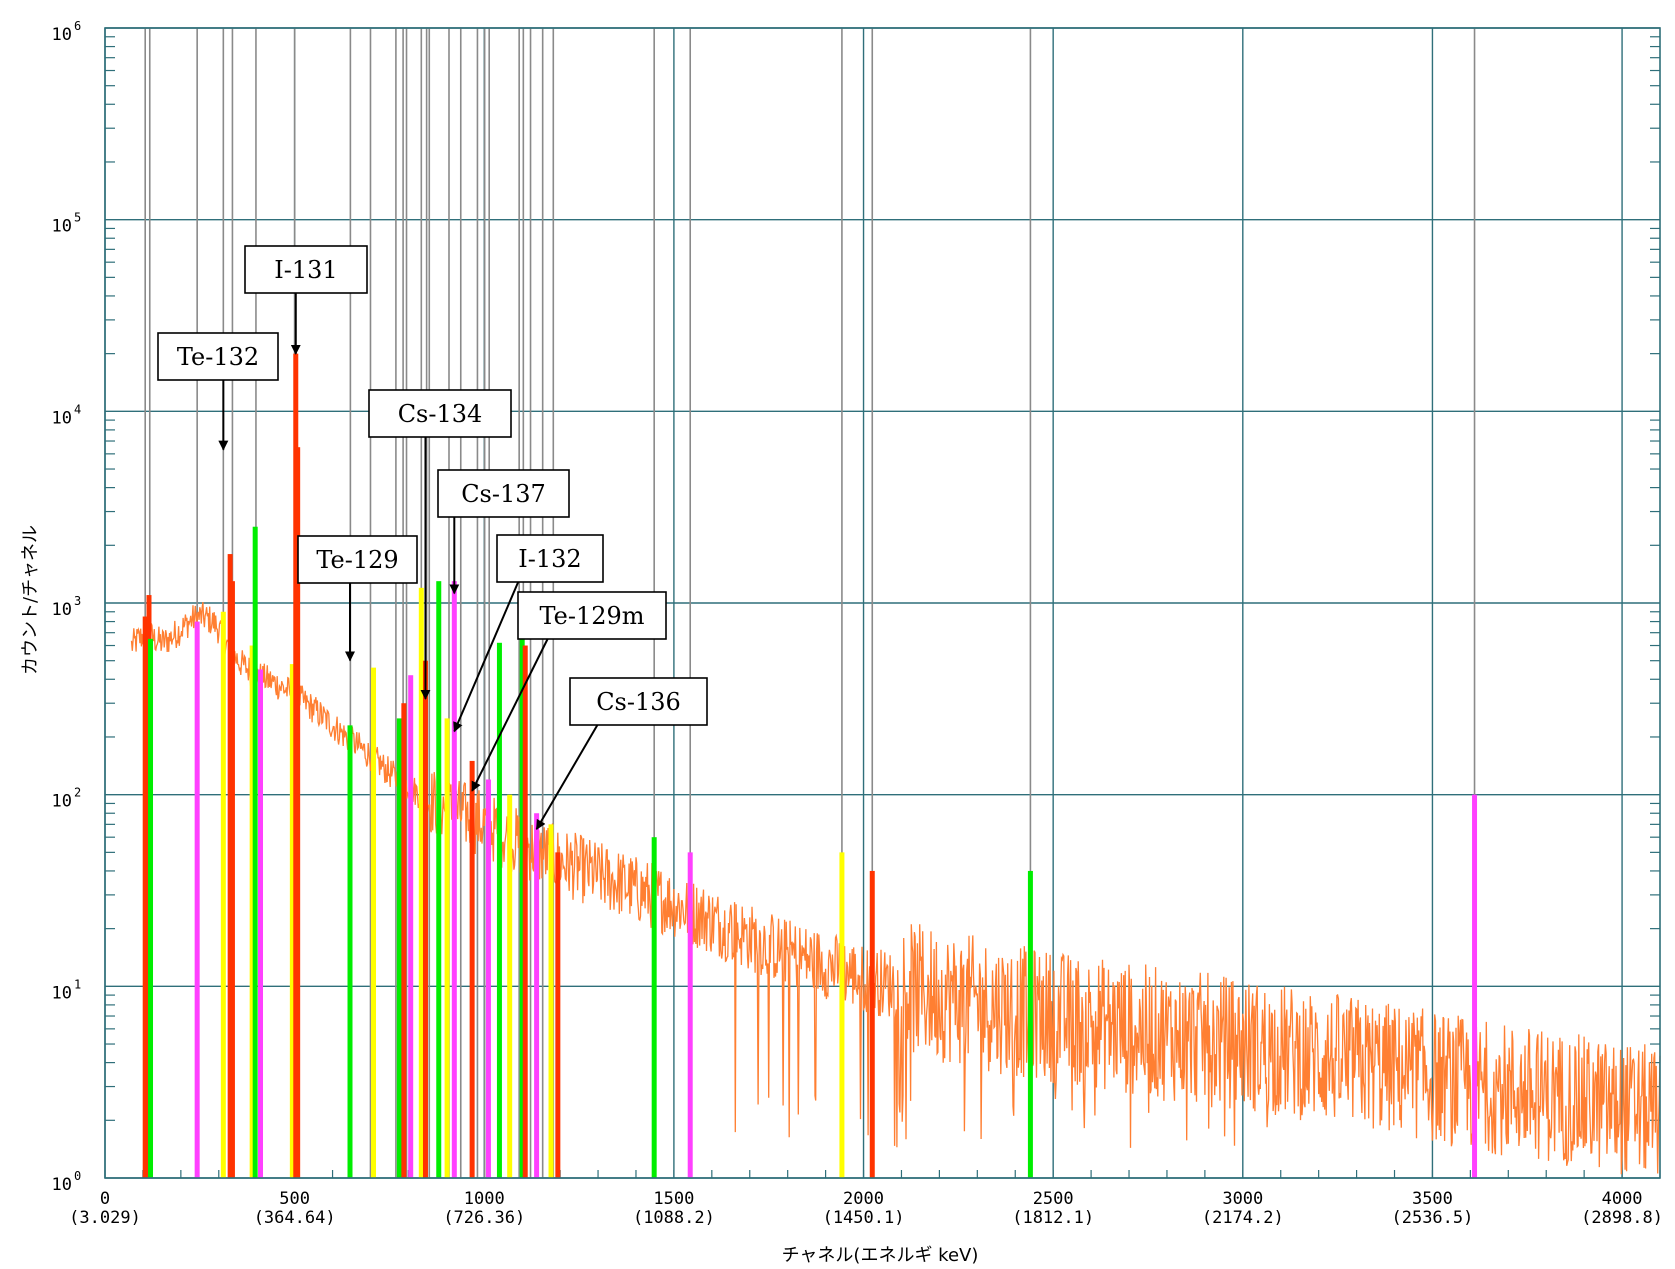 This screenshot has height=1269, width=1675. Describe the element at coordinates (295, 1218) in the screenshot. I see `x-tick-energy-label: (364.64)` at that location.